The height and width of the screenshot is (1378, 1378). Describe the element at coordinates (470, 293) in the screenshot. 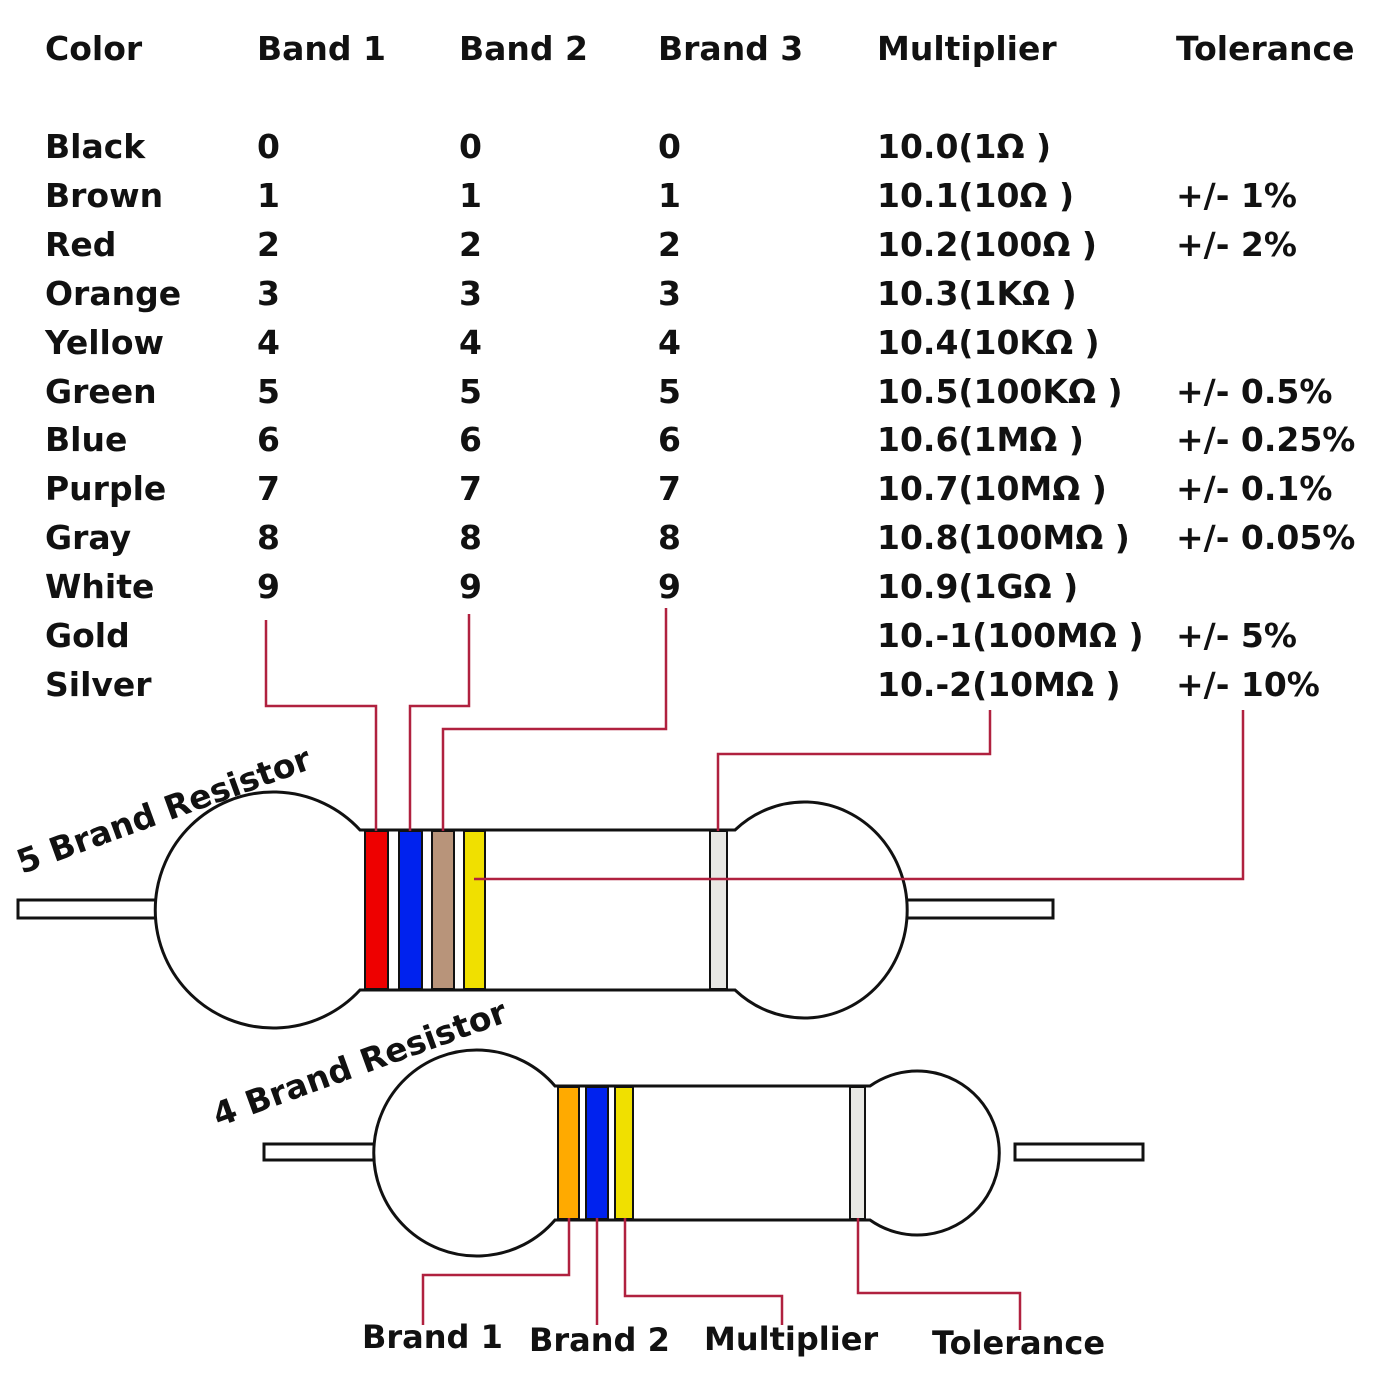

I see `band-2-cell: 3` at that location.